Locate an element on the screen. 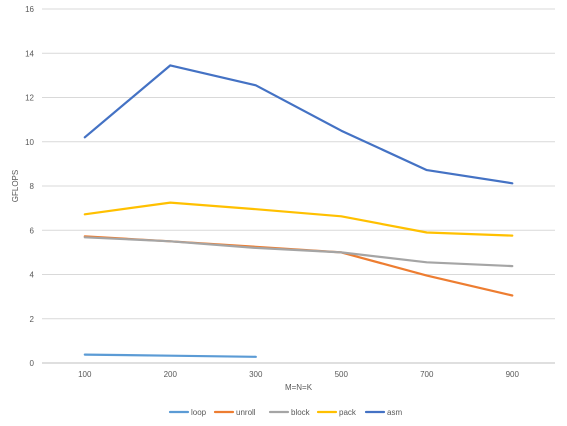 Image resolution: width=567 pixels, height=426 pixels. series-line-block is located at coordinates (298, 252).